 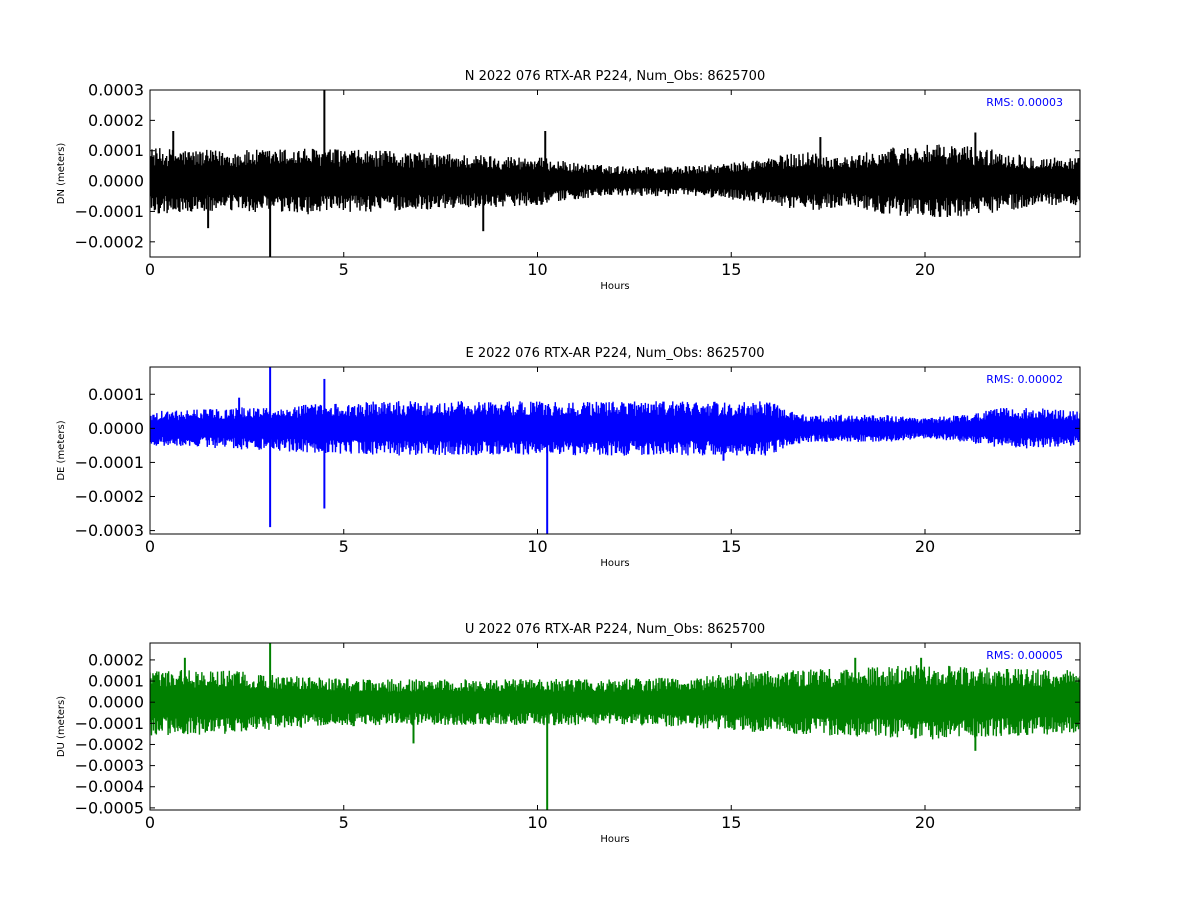 I want to click on plot-title: N 2022 076 RTX-AR P224, Num_Obs: 8625700, so click(x=615, y=76).